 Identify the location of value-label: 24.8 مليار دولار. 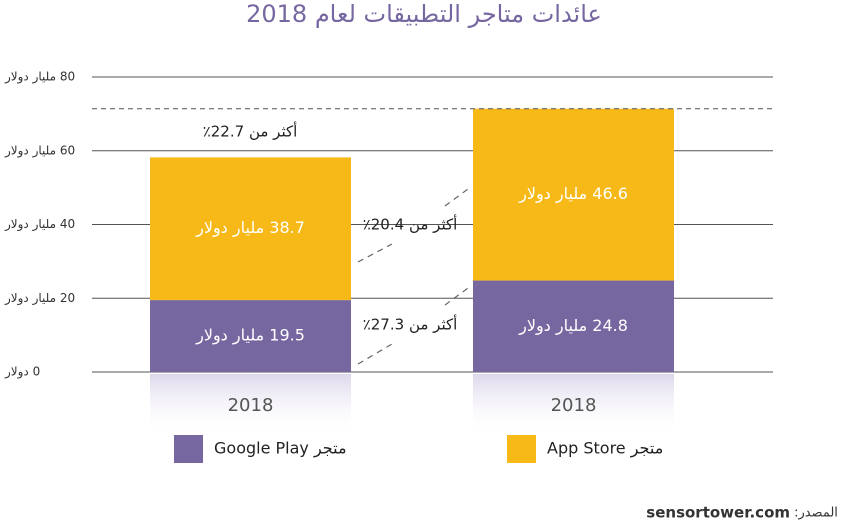
(573, 326).